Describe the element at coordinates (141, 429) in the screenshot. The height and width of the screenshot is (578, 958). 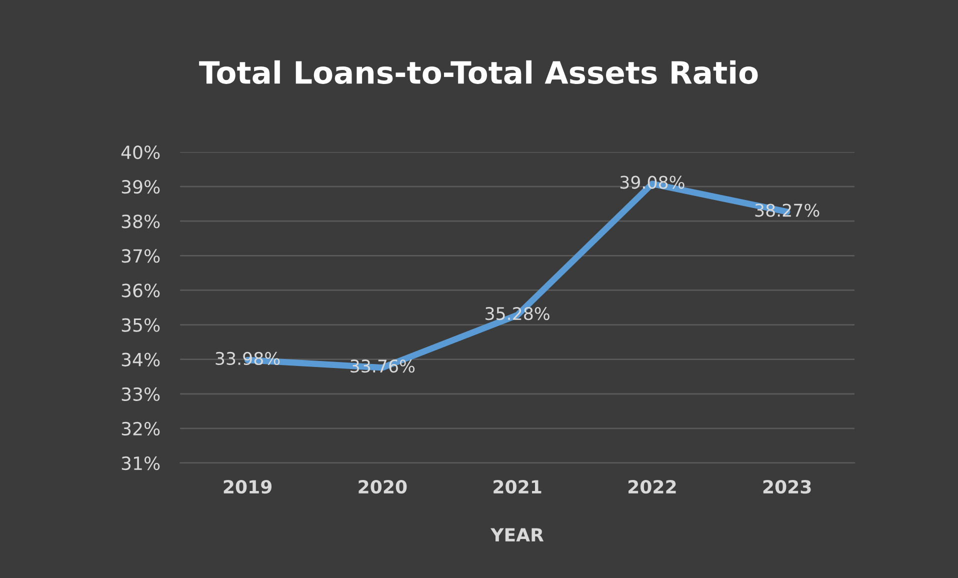
I see `y-tick-label: 32%` at that location.